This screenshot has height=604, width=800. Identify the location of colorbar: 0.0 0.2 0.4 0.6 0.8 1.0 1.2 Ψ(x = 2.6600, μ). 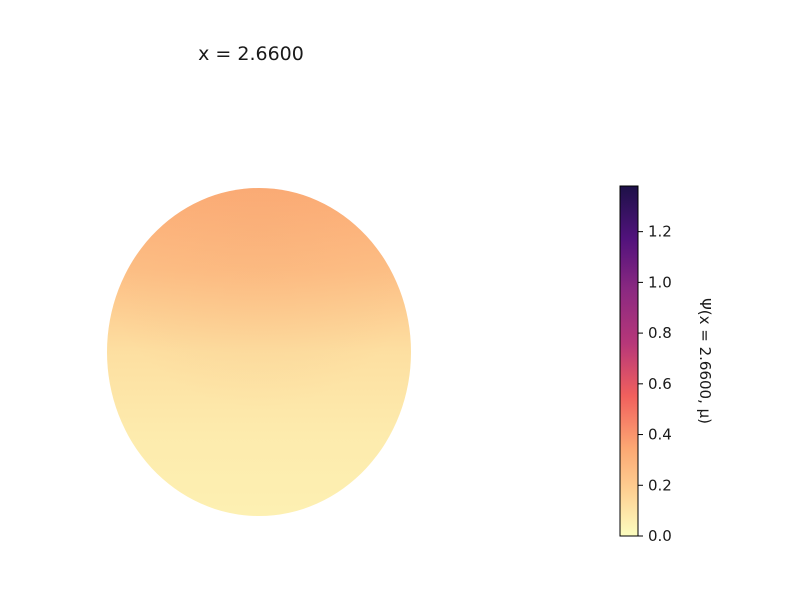
(666, 365).